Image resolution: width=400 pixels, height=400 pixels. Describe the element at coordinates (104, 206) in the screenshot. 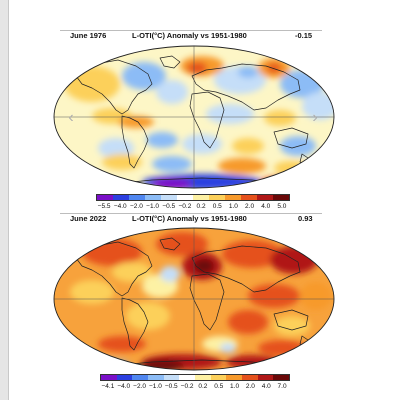

I see `colorbar-tick-label: −5.5` at that location.